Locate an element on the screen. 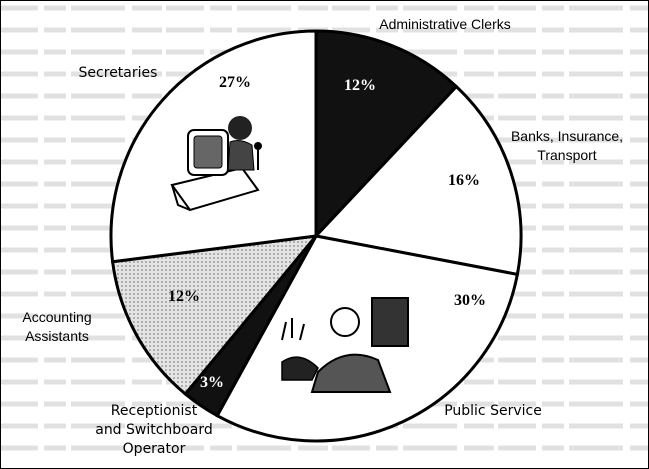  category-label: Public Service is located at coordinates (493, 411).